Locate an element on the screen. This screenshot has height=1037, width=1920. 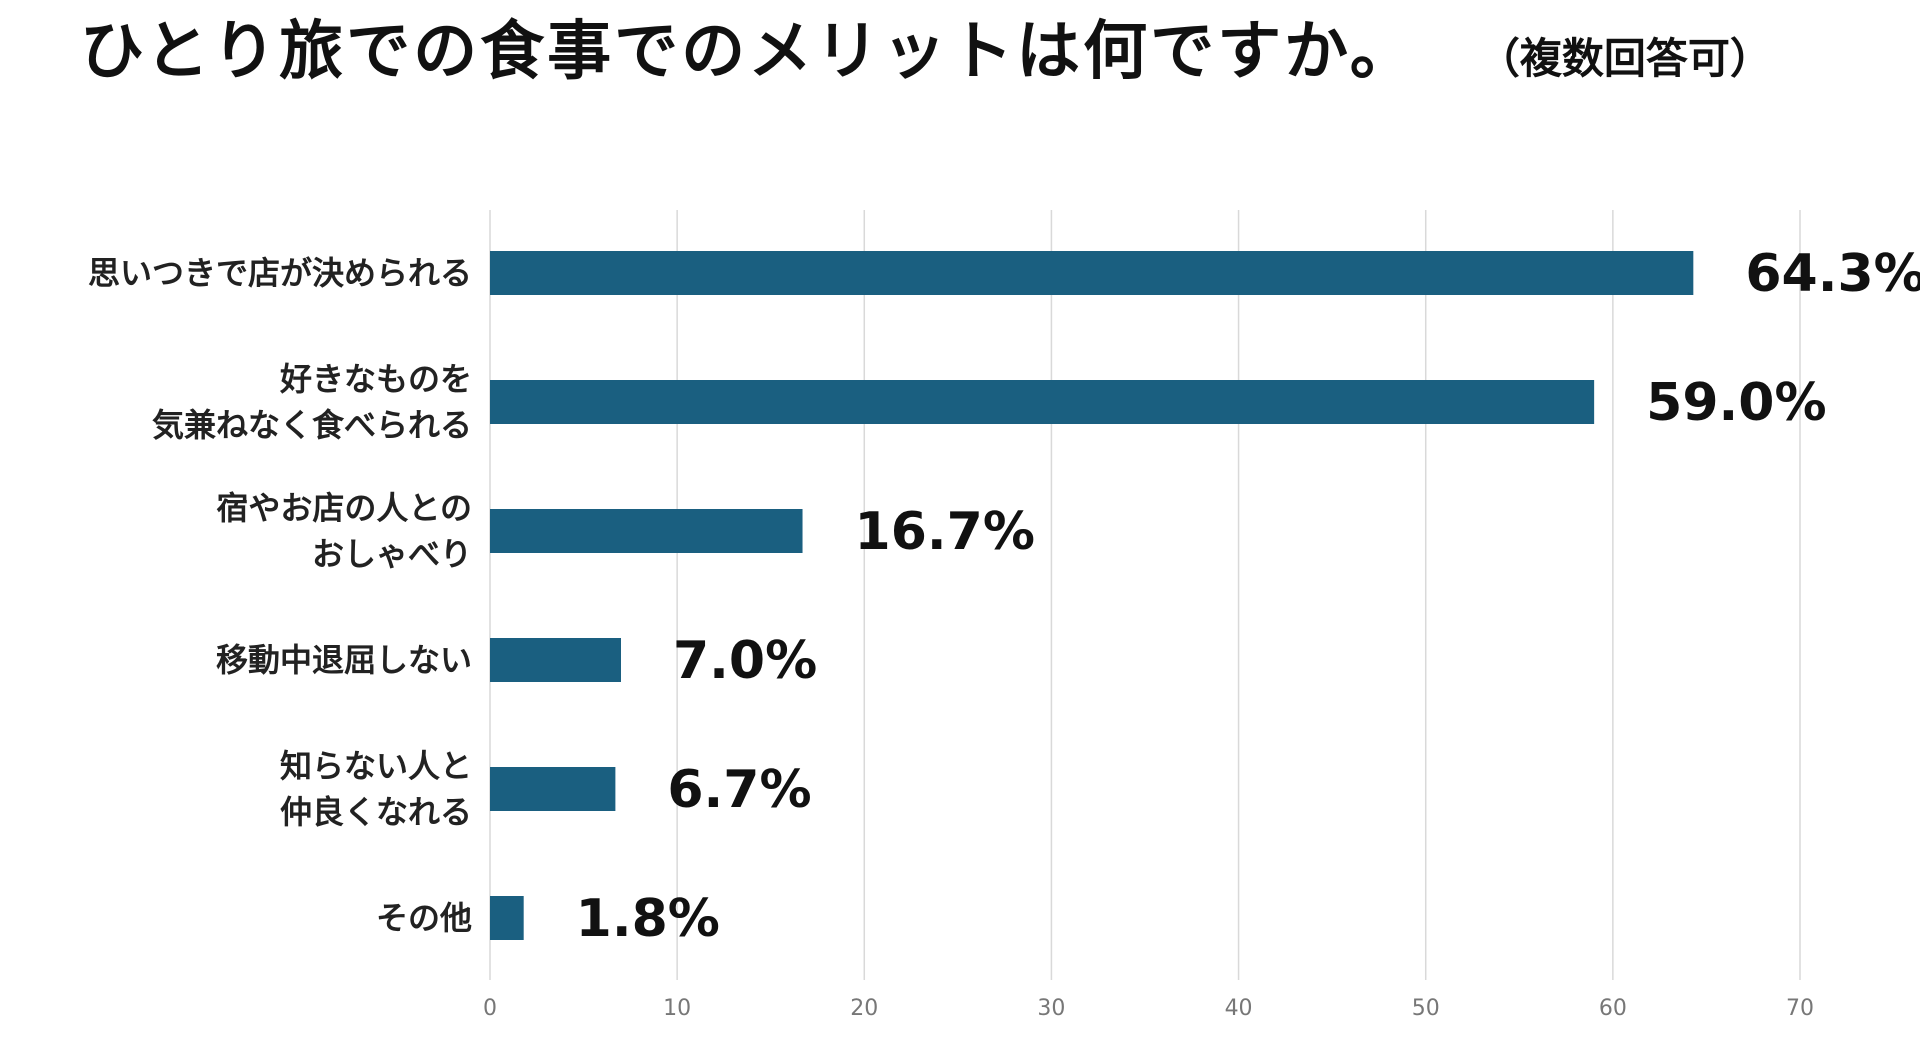
x-tick-label: 70 is located at coordinates (1800, 1008).